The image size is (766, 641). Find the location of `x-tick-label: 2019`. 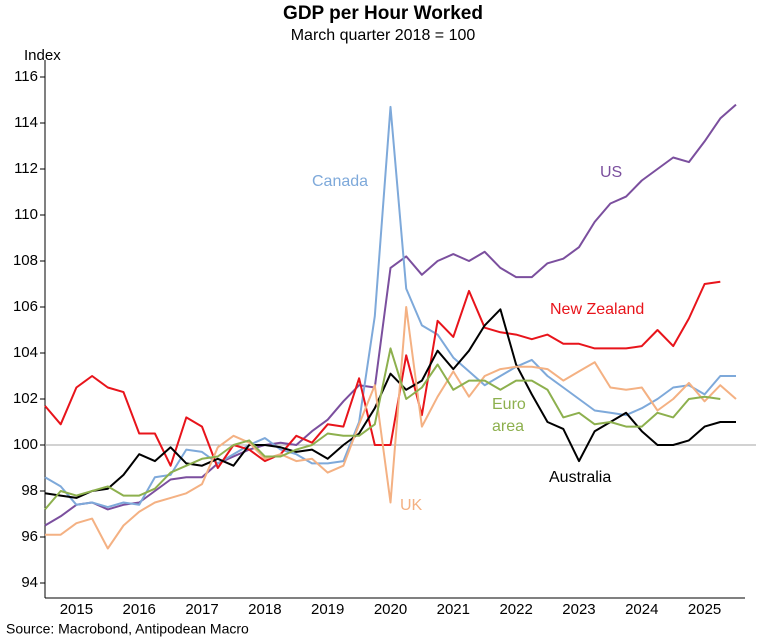

x-tick-label: 2019 is located at coordinates (327, 609).